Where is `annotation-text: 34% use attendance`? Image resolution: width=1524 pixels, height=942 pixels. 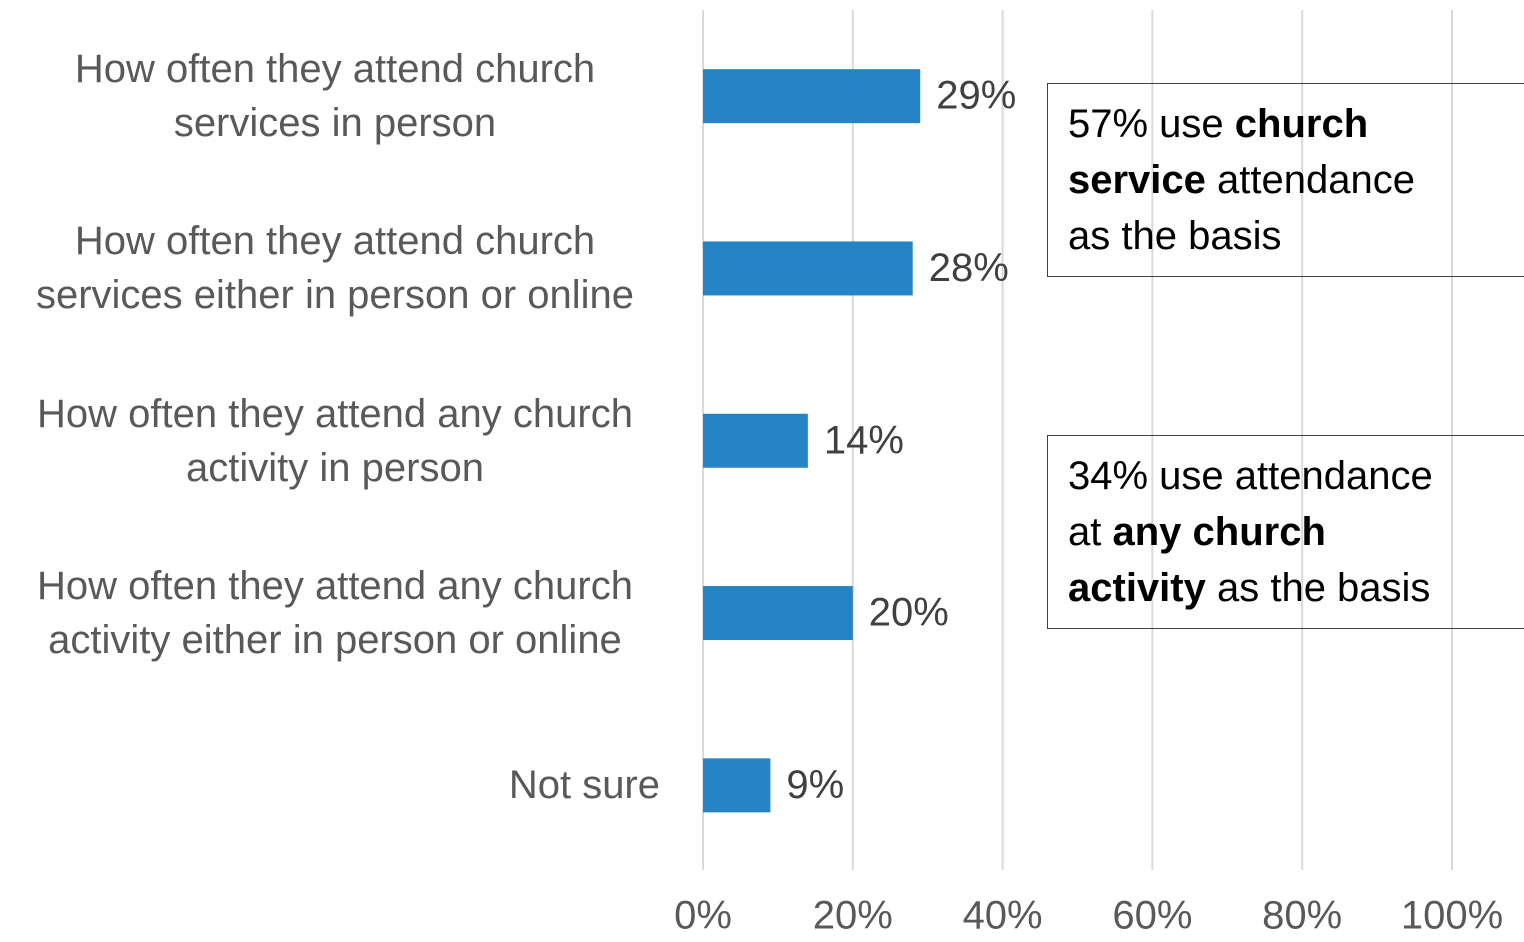
annotation-text: 34% use attendance is located at coordinates (1250, 476).